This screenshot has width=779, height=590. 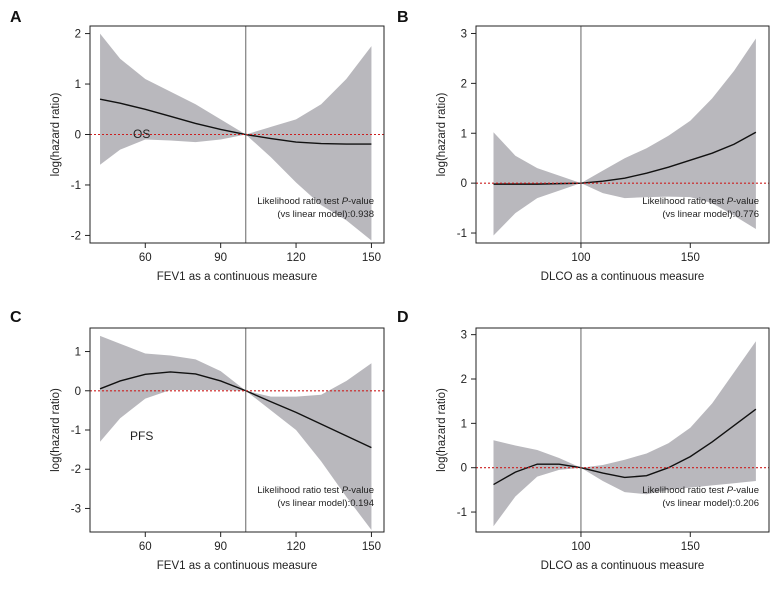 What do you see at coordinates (464, 469) in the screenshot?
I see `y-tick-label-d: 0` at bounding box center [464, 469].